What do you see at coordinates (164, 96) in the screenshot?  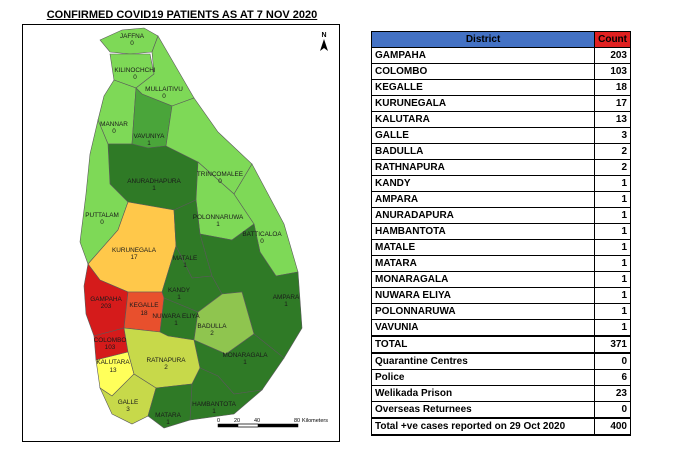 I see `count-mullaitivu: 0` at bounding box center [164, 96].